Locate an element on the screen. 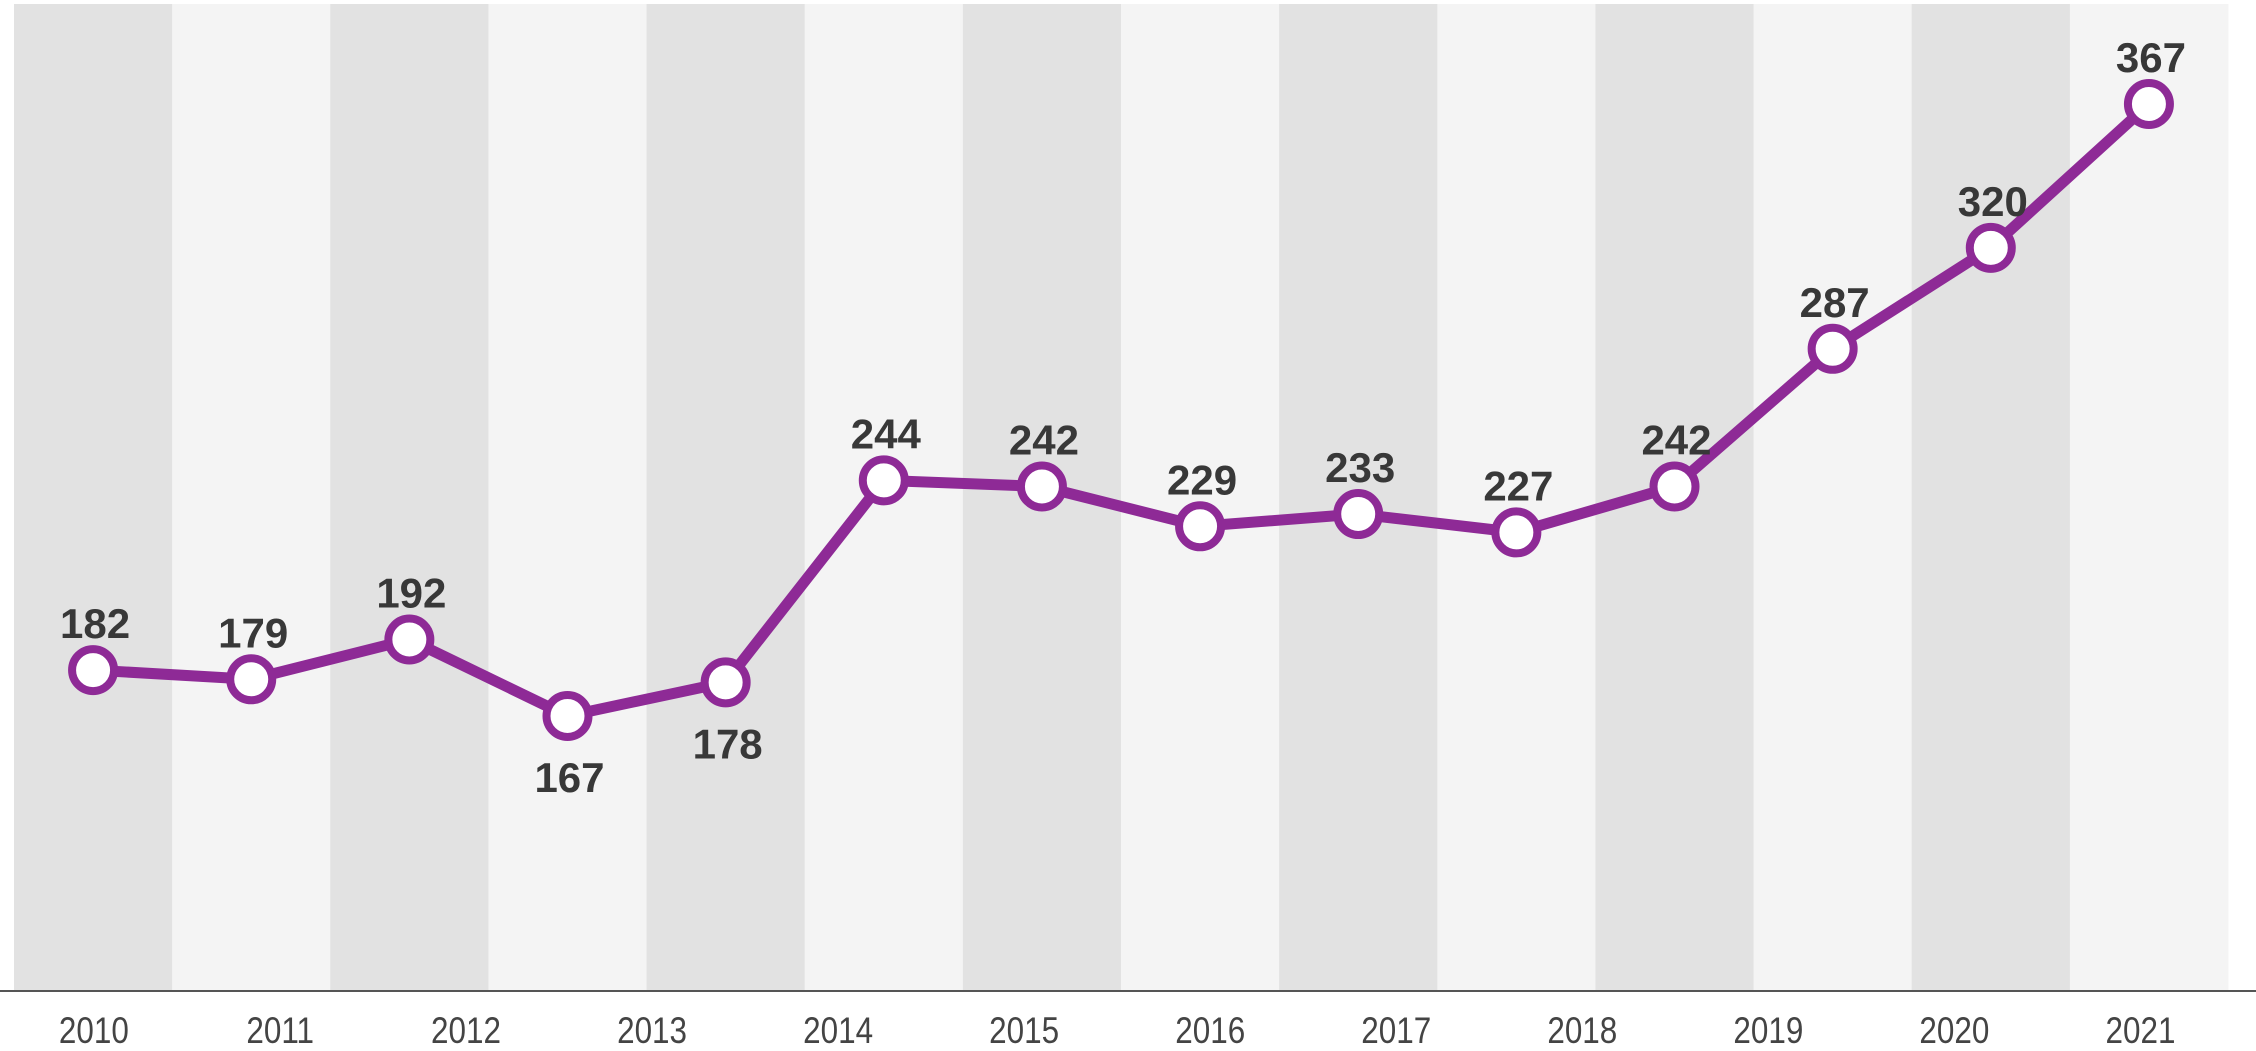 This screenshot has height=1051, width=2256. x-tick-label: 2013 is located at coordinates (652, 1031).